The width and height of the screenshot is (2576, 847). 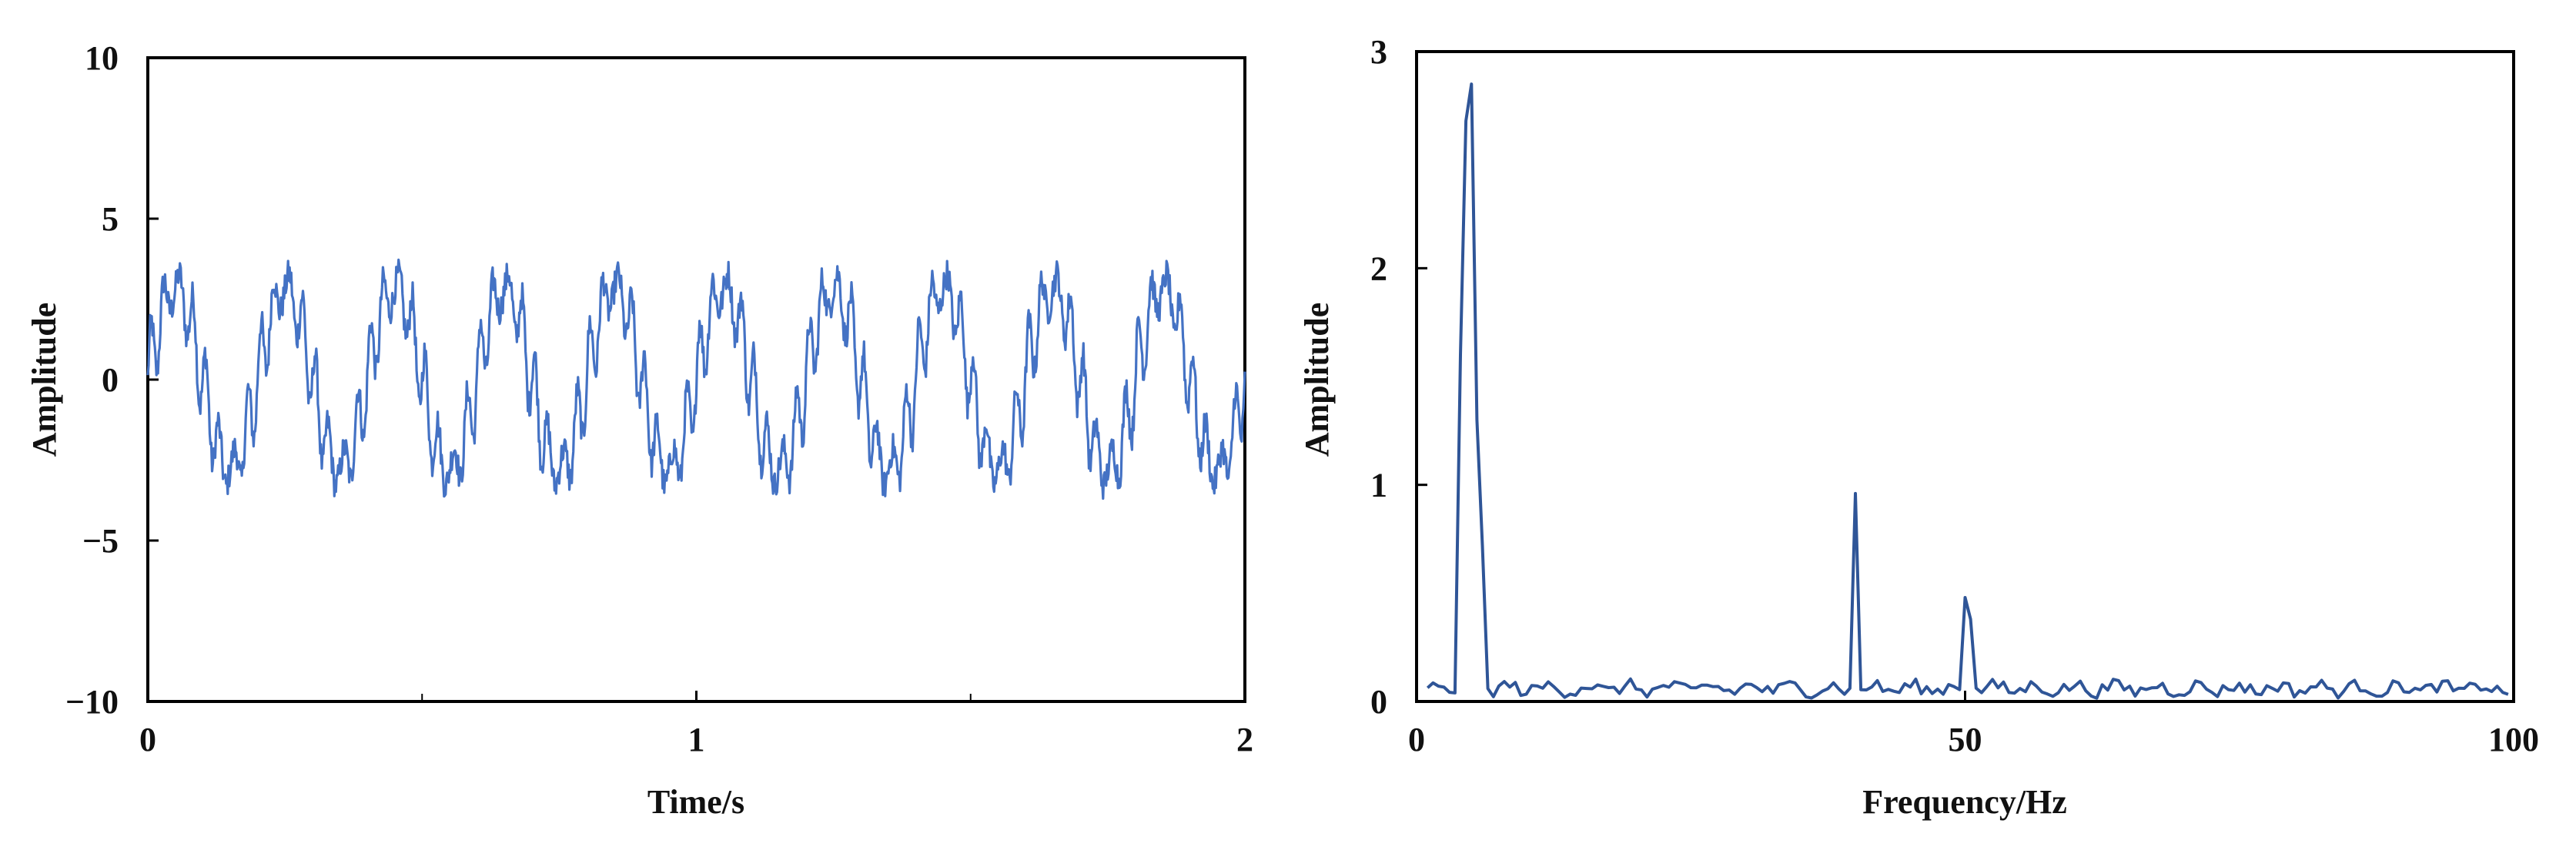 I want to click on x-tick-label: 50, so click(x=1966, y=739).